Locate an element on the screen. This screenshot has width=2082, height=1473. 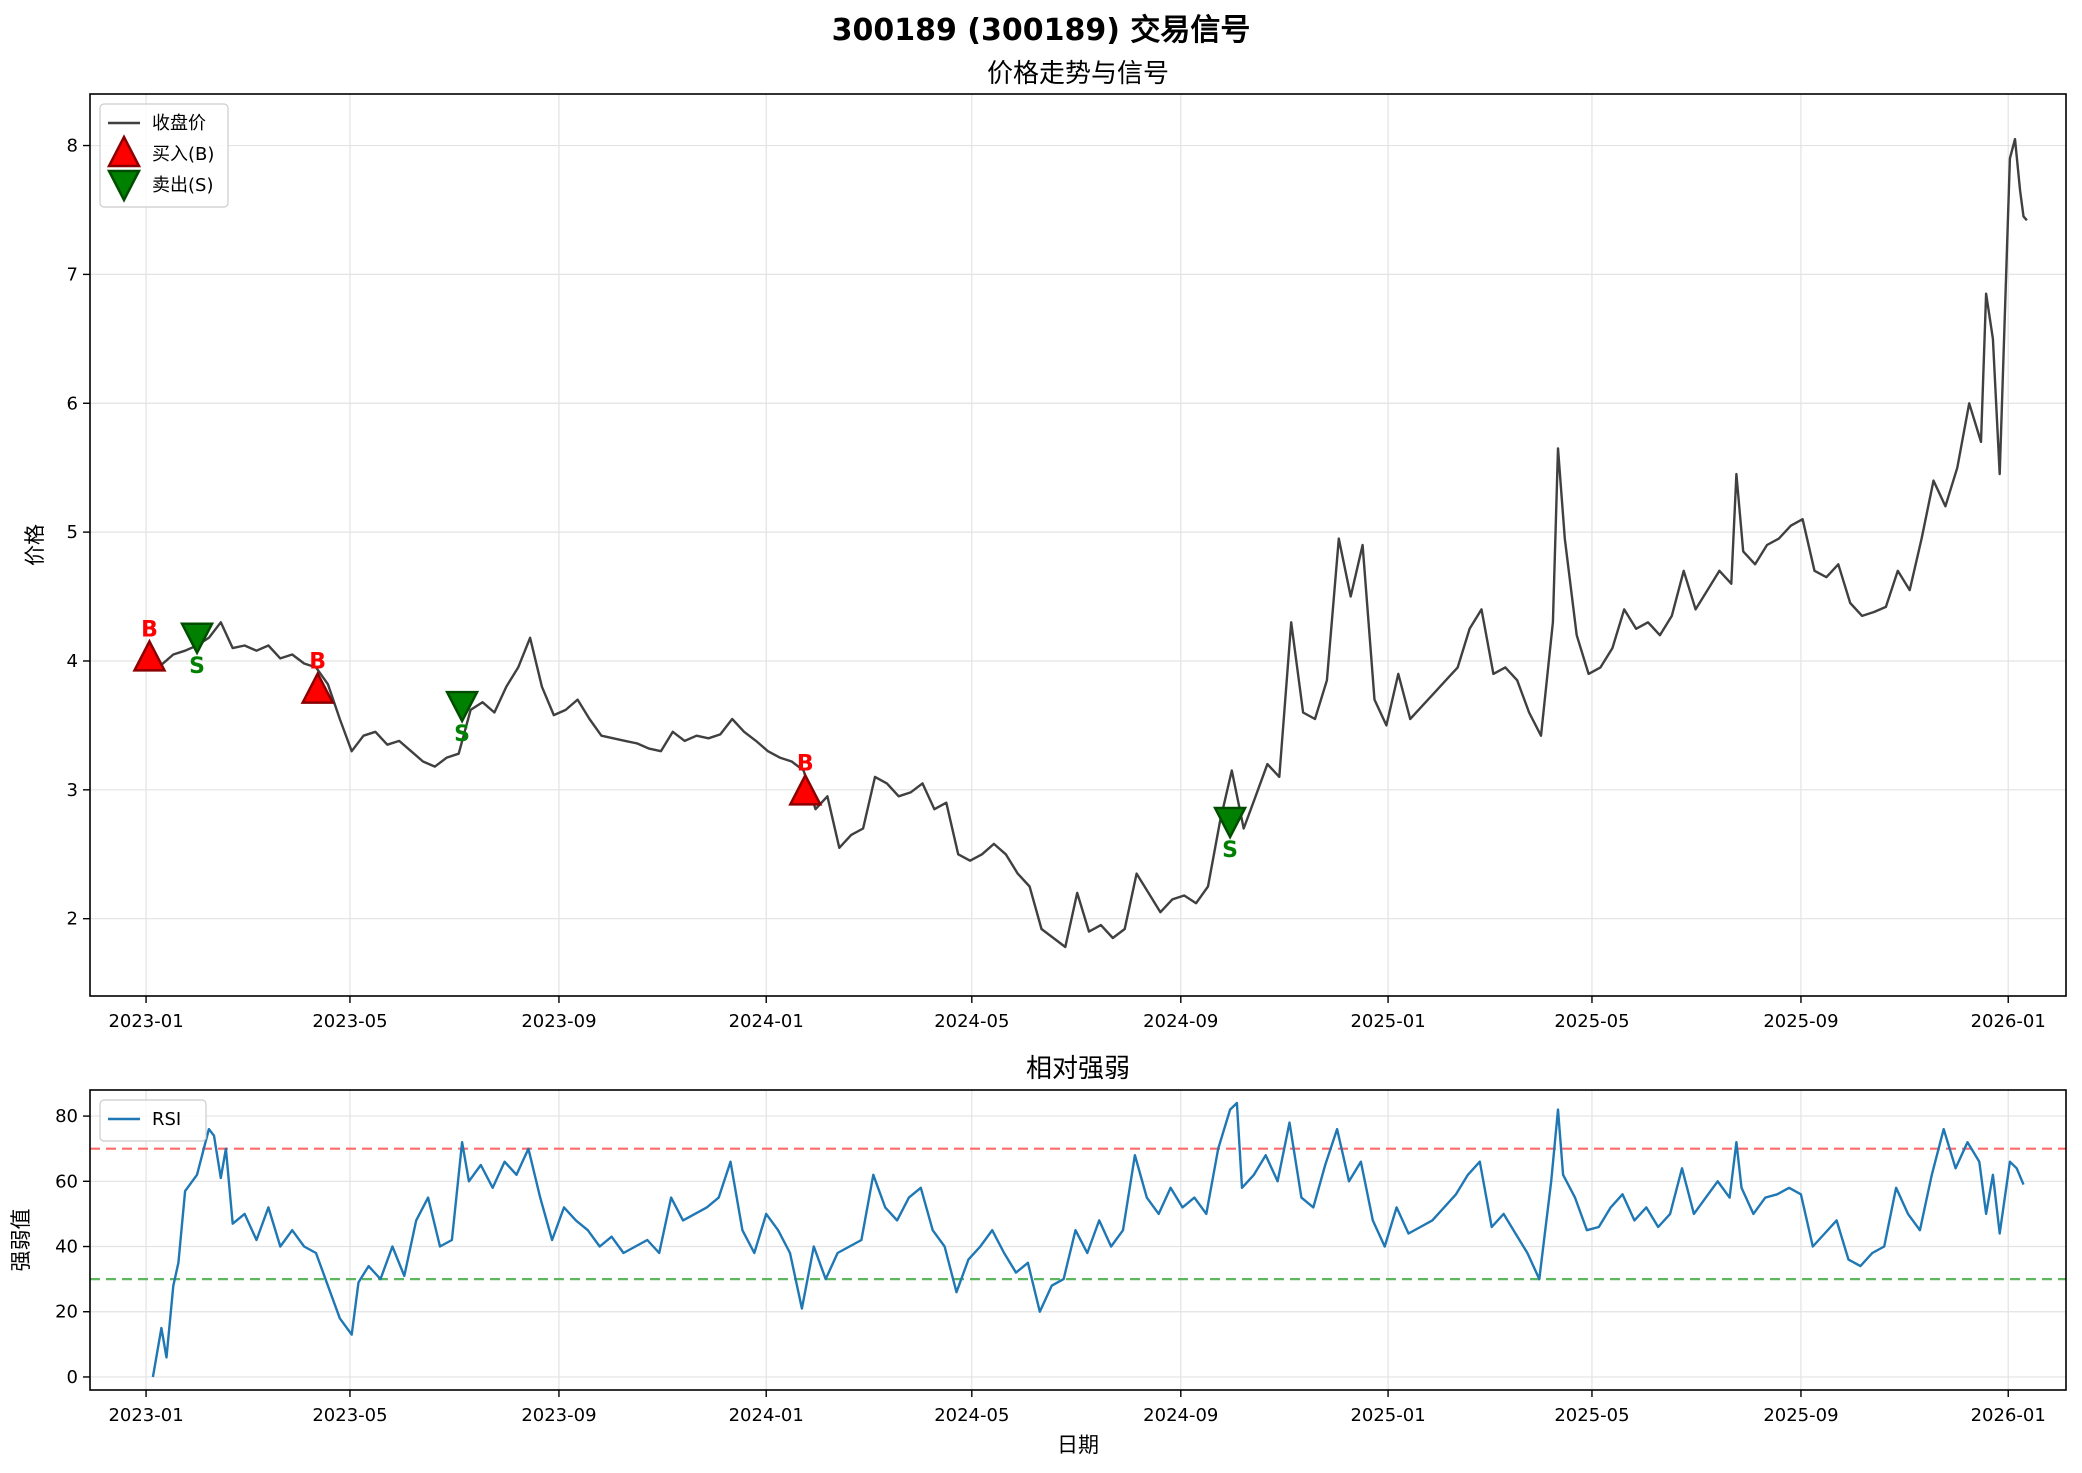
rsi-x-tick-label: 2025-05 is located at coordinates (1591, 1415).